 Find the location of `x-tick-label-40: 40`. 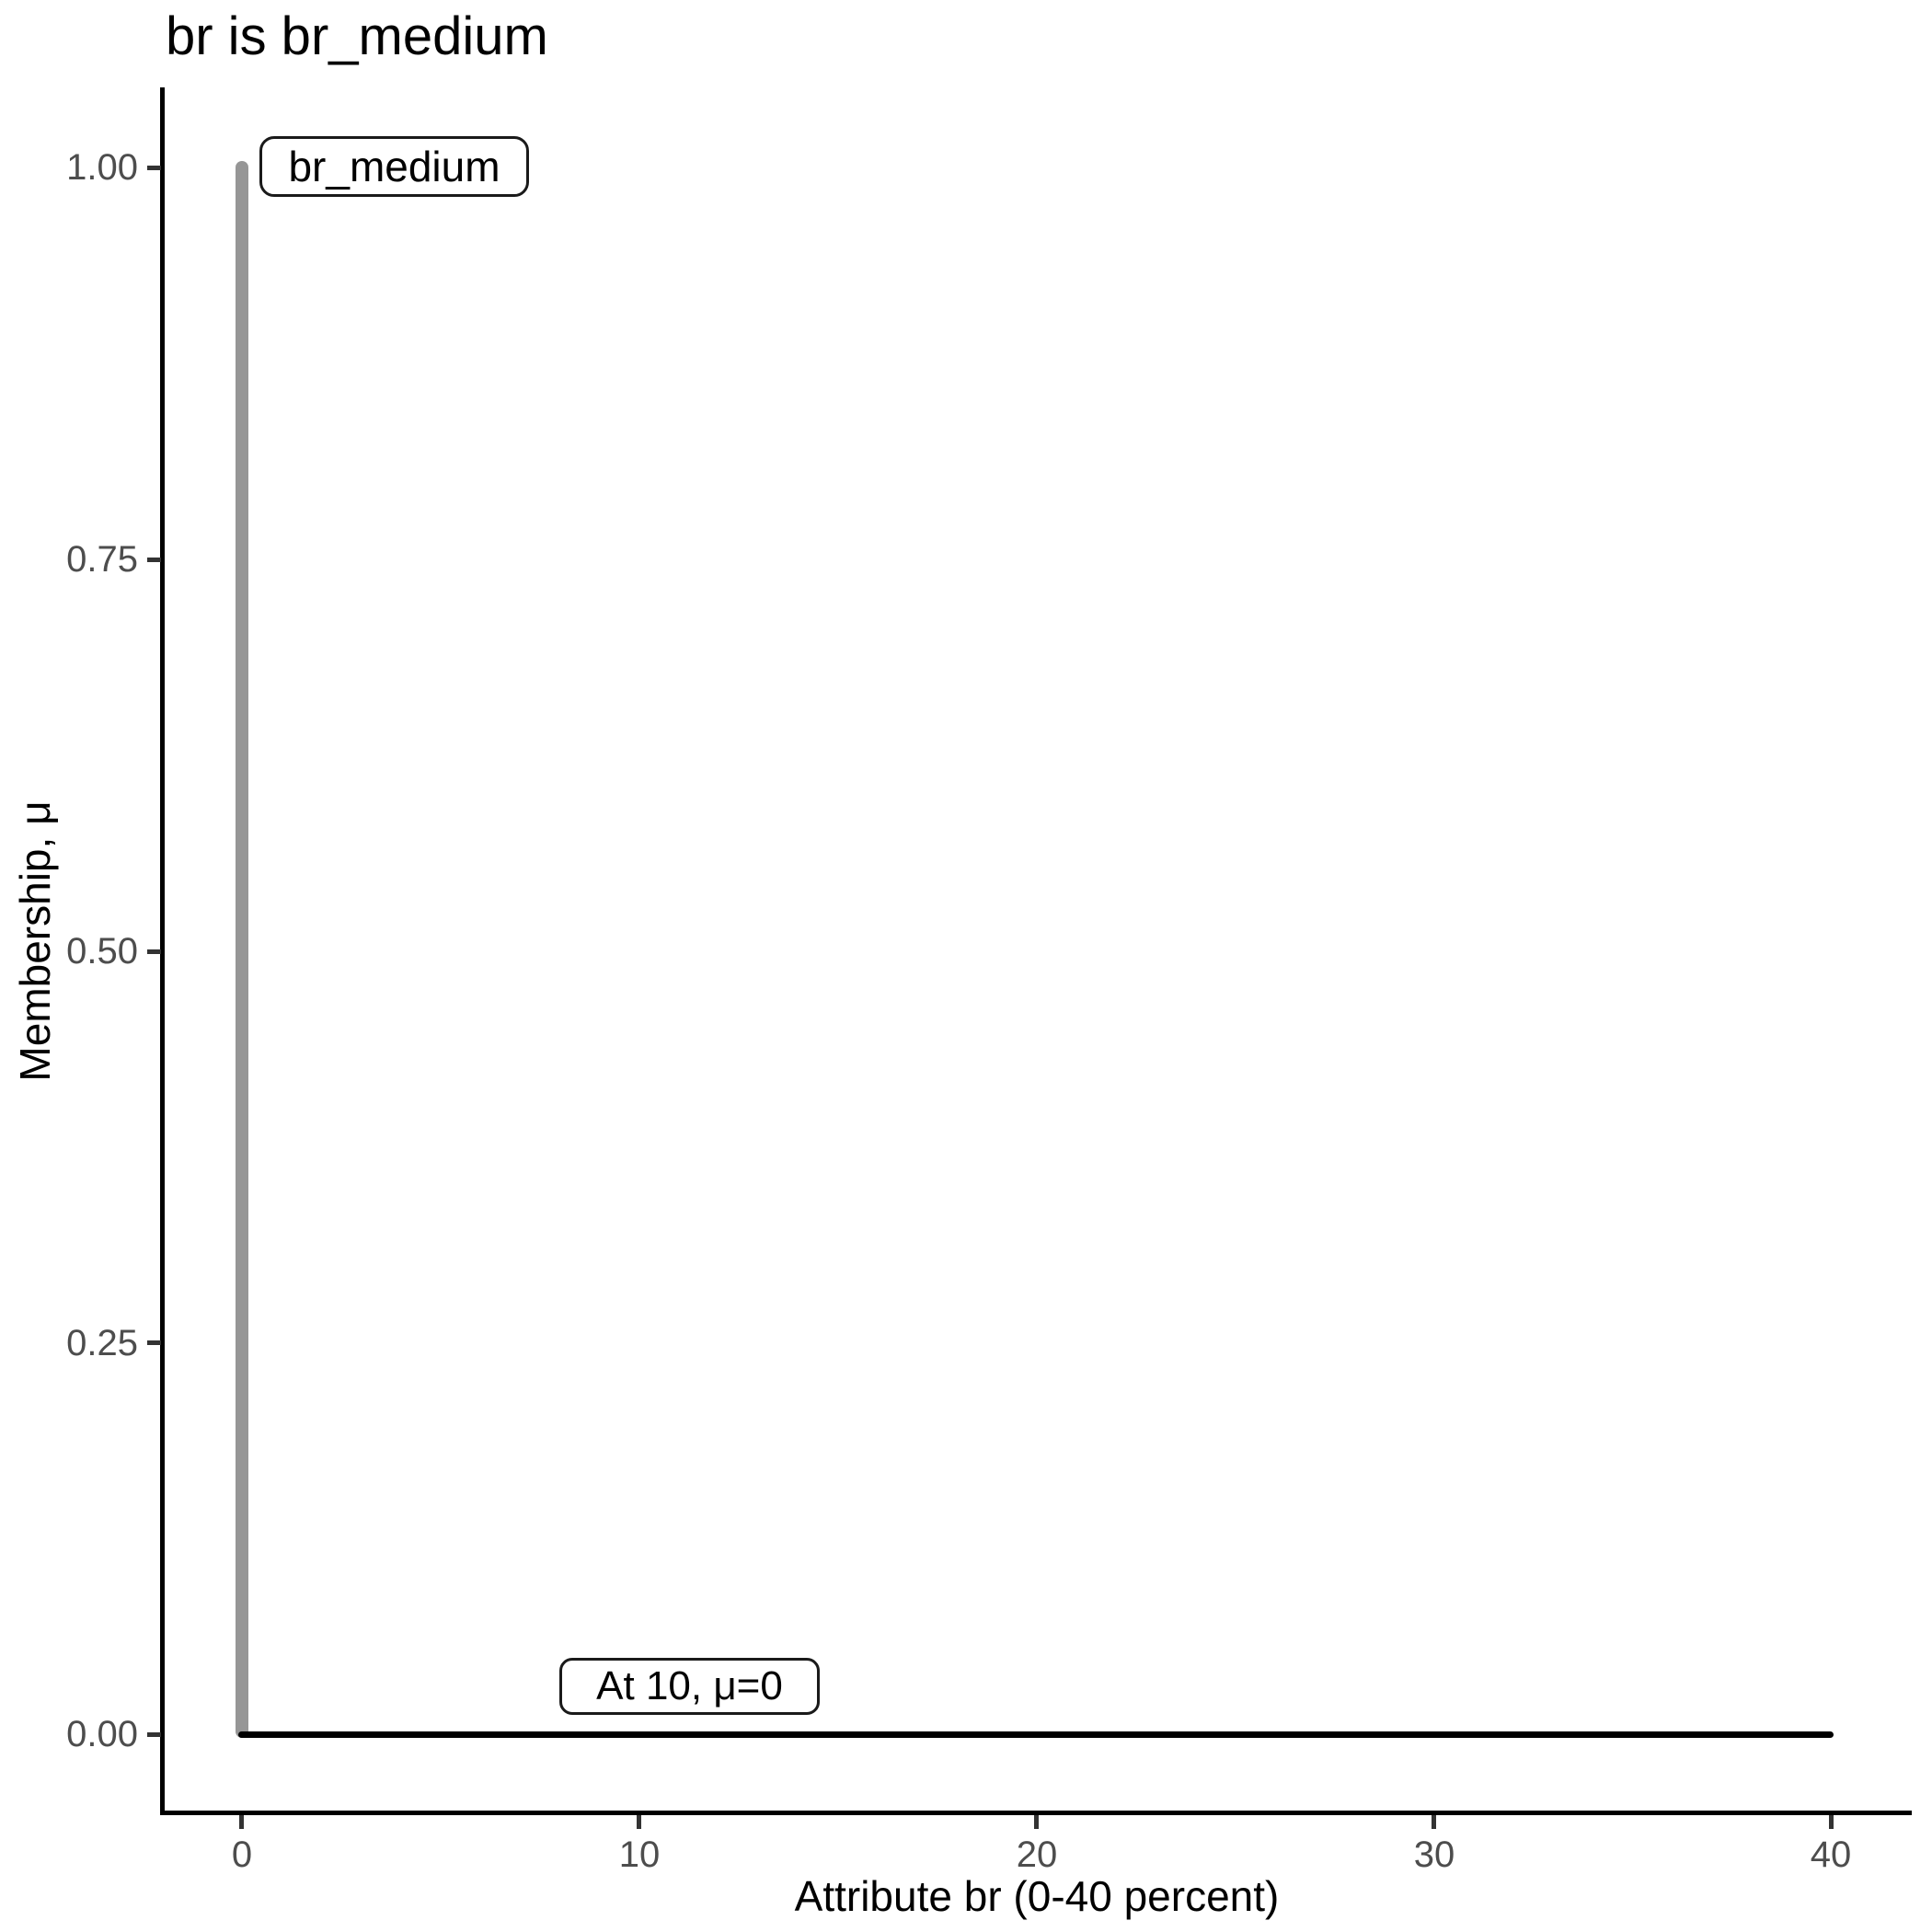

x-tick-label-40: 40 is located at coordinates (1831, 1854).